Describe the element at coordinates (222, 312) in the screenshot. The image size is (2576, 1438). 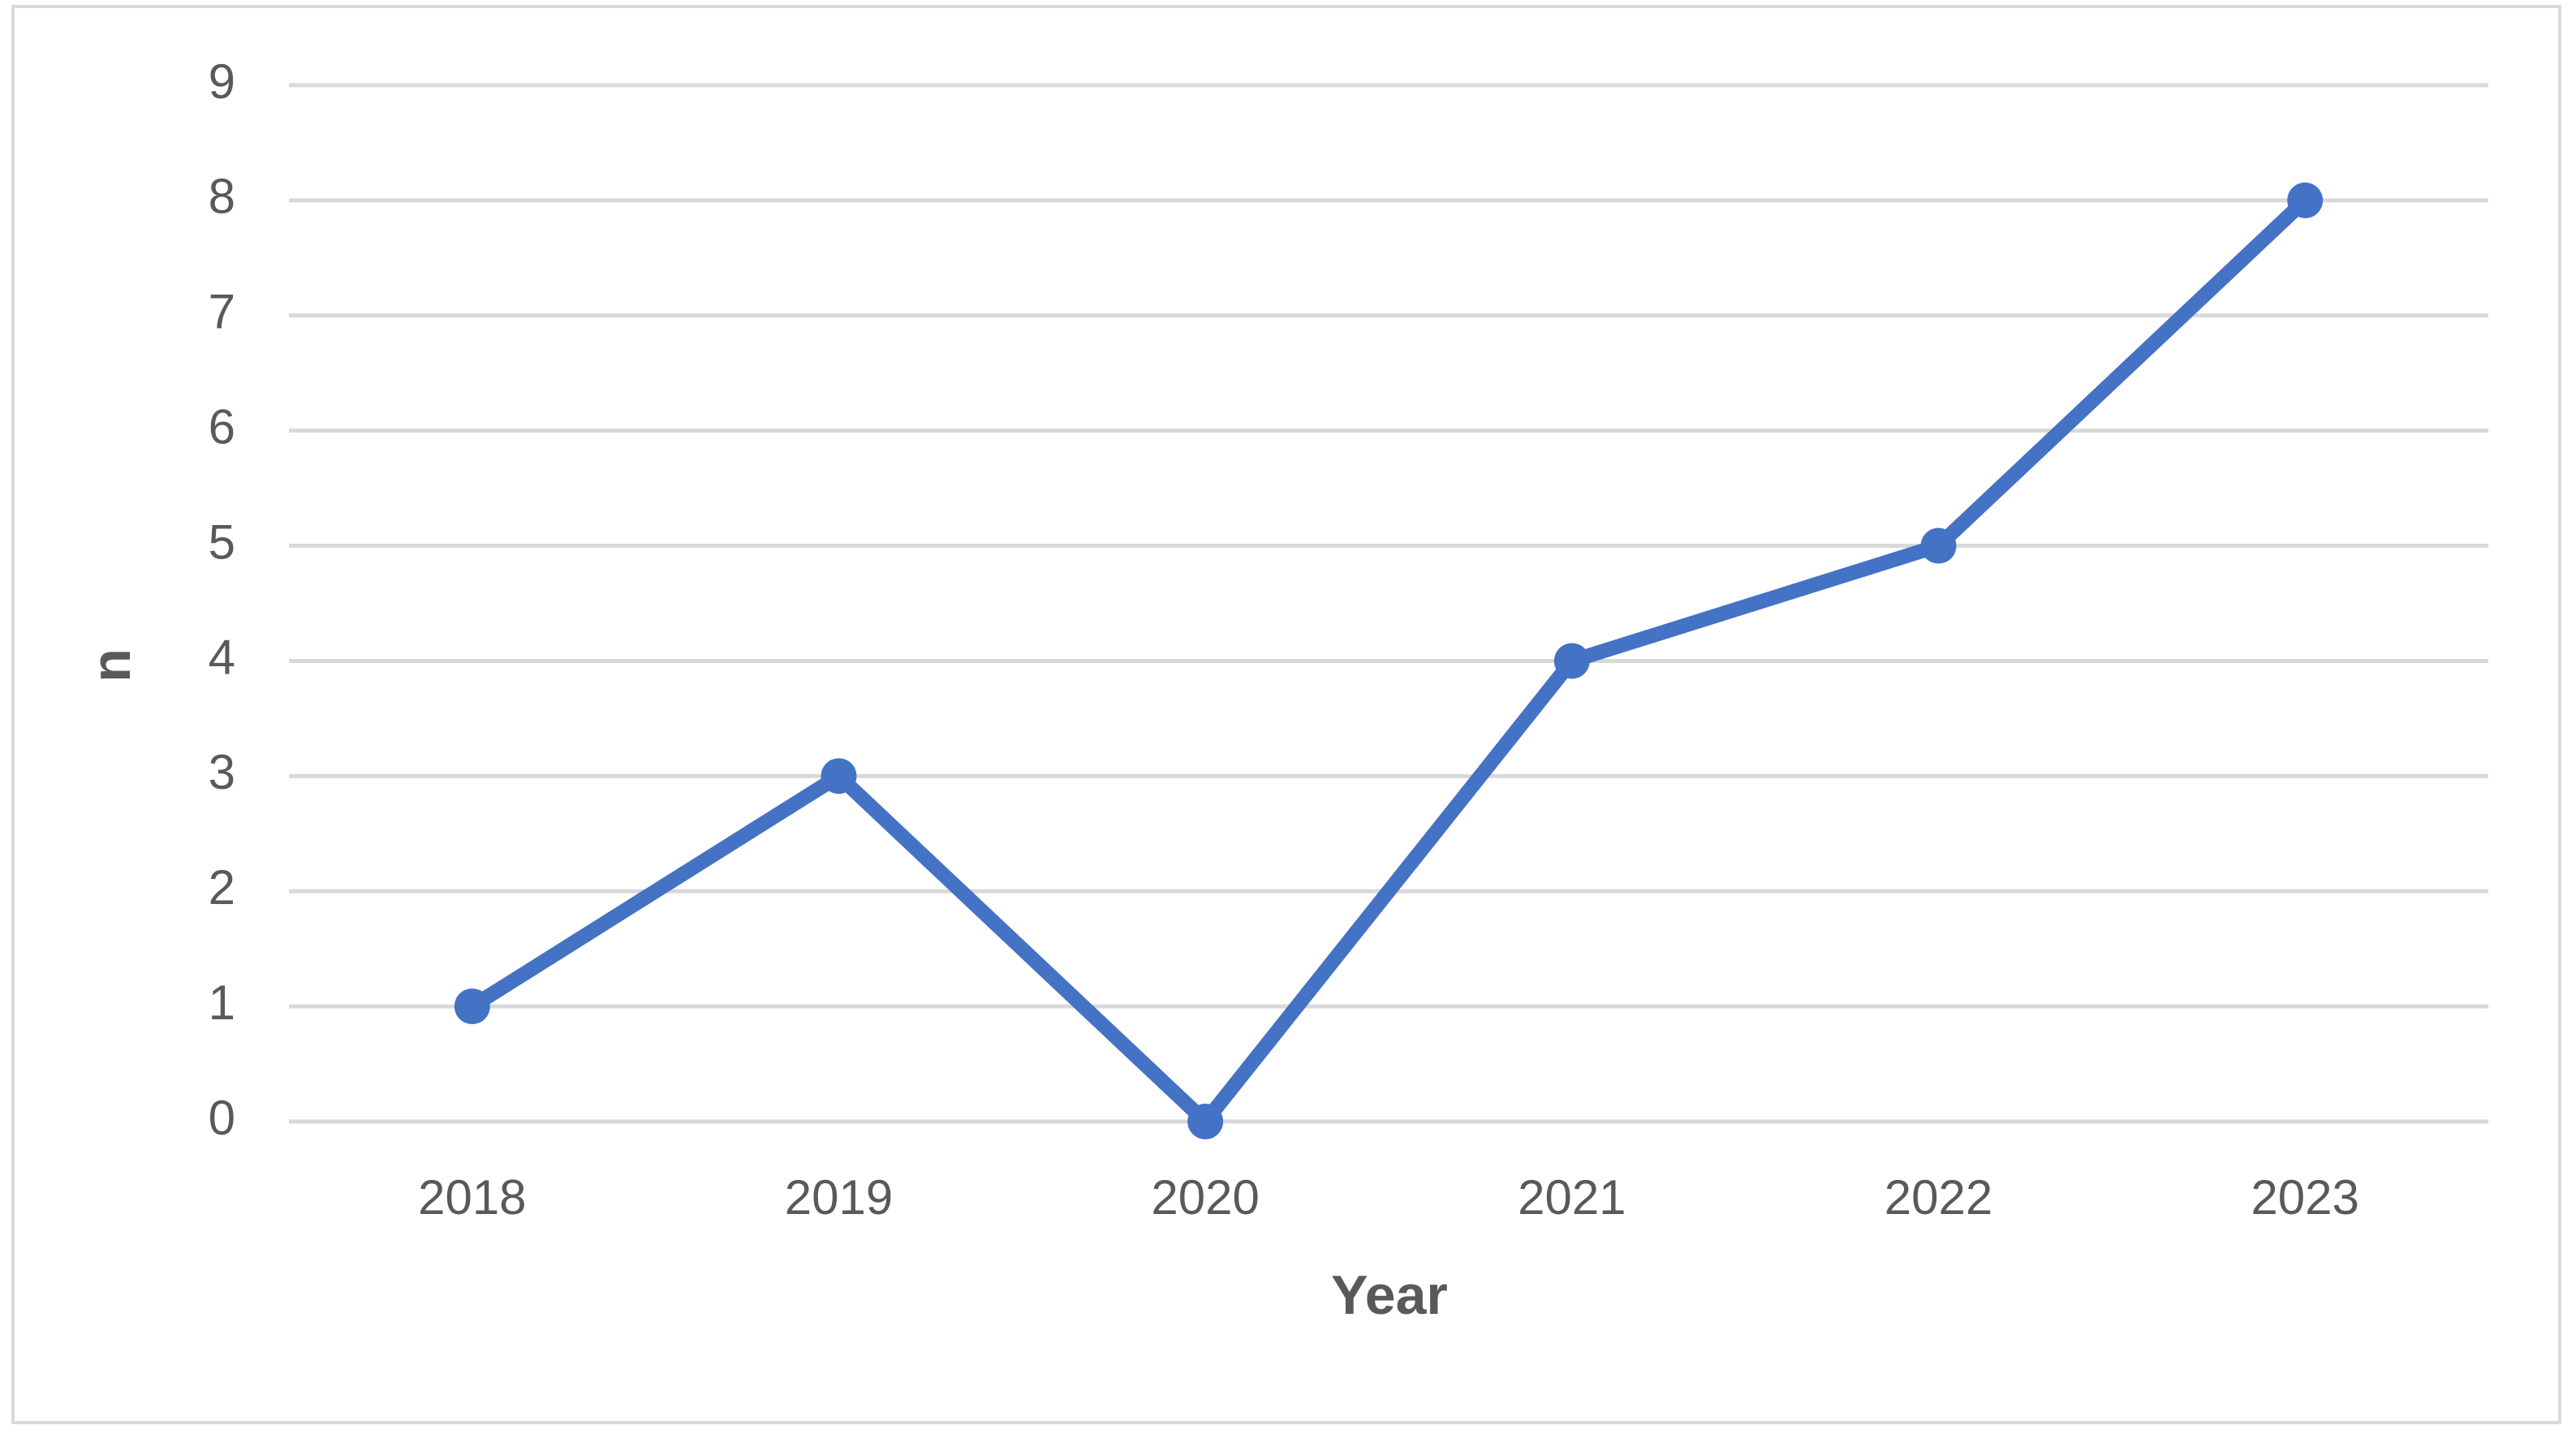
I see `y-tick-label: 7` at that location.